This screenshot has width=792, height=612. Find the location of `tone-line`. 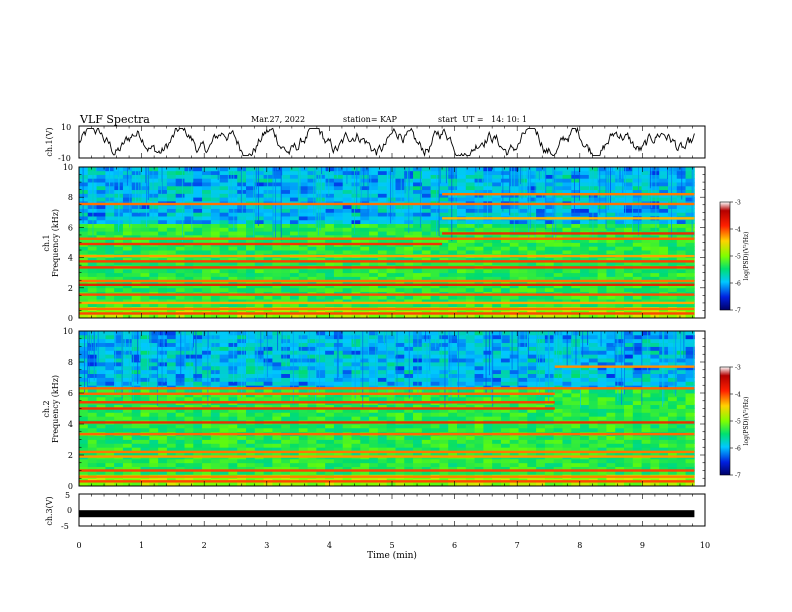

tone-line is located at coordinates (387, 261).